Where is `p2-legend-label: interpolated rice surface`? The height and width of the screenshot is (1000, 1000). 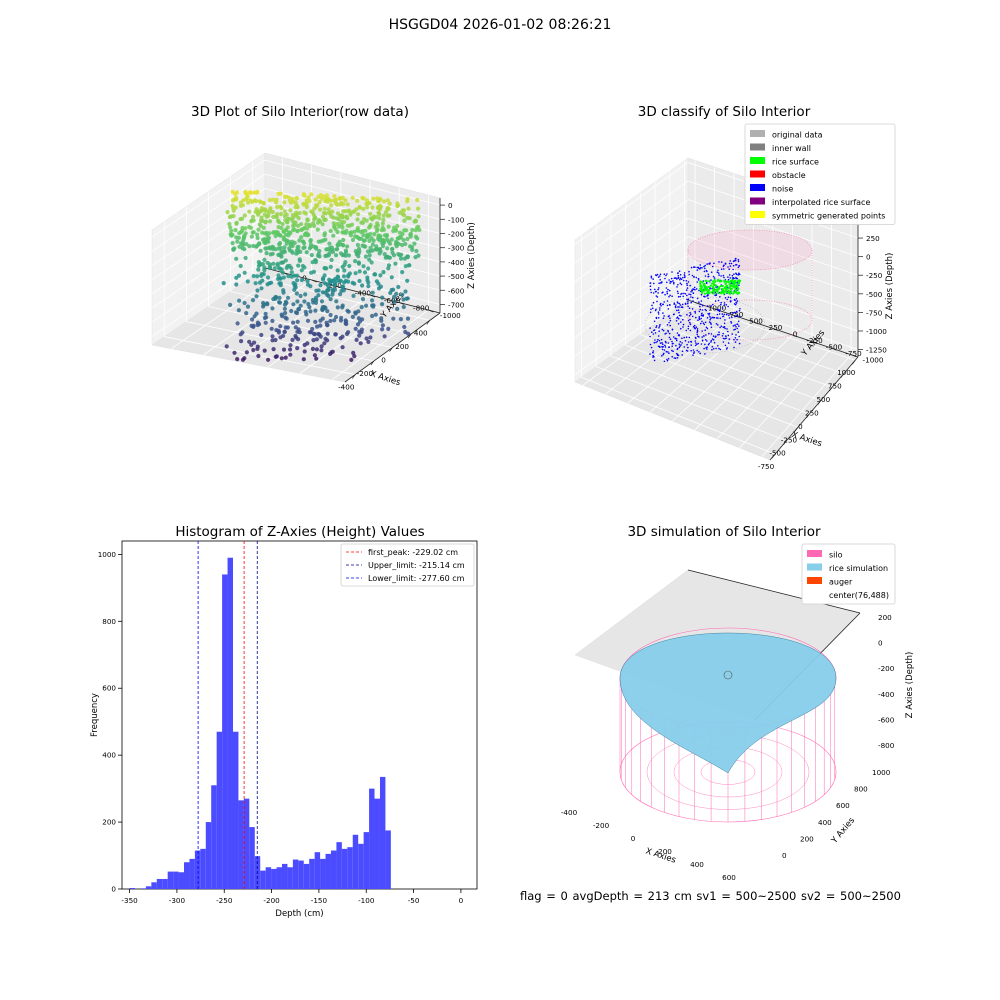 p2-legend-label: interpolated rice surface is located at coordinates (821, 202).